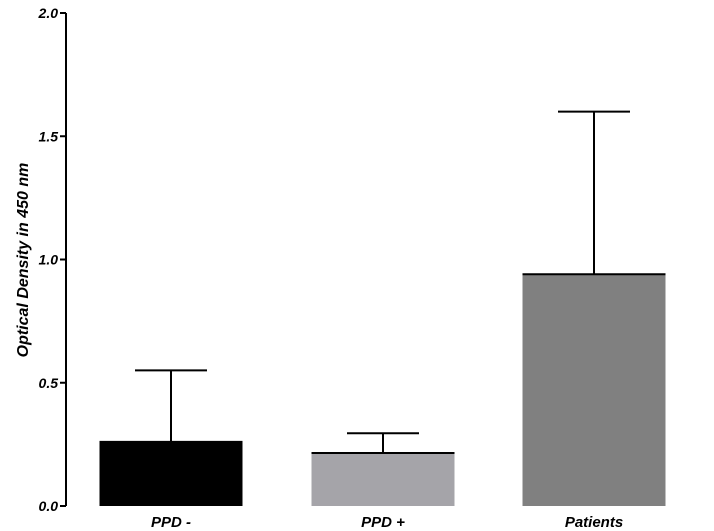 This screenshot has width=714, height=531. Describe the element at coordinates (48, 13) in the screenshot. I see `y-tick-label: 2.0` at that location.